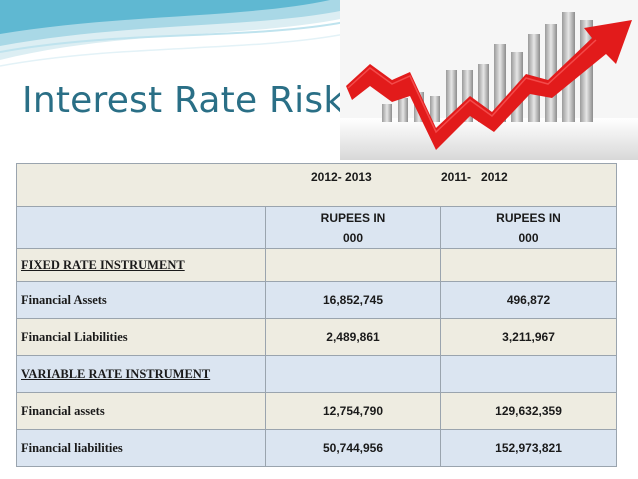 The width and height of the screenshot is (638, 479). What do you see at coordinates (528, 337) in the screenshot?
I see `row-value-2012: 3,211,967` at bounding box center [528, 337].